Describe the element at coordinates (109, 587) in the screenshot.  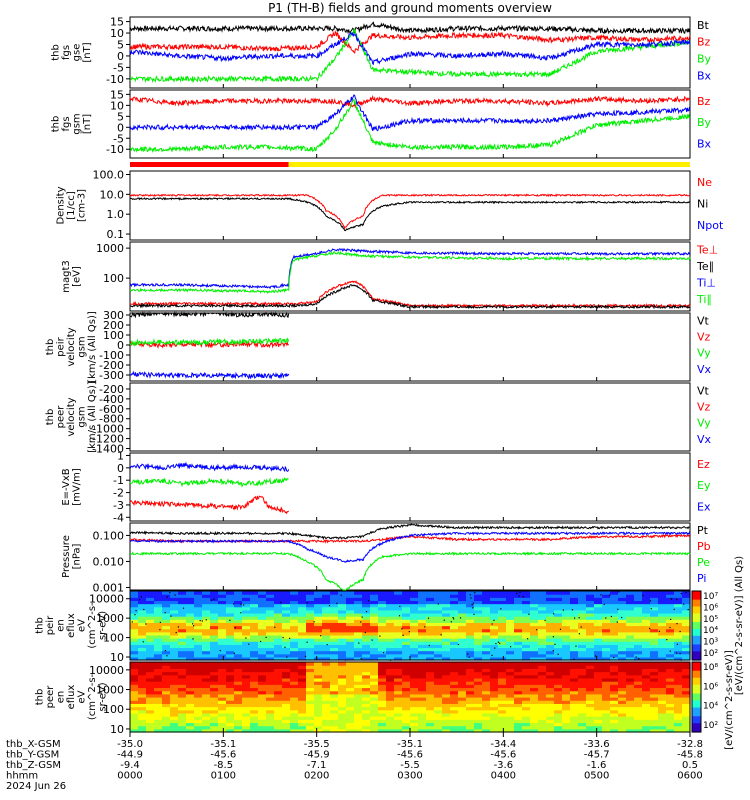
I see `y-tick-label: 0.001` at that location.